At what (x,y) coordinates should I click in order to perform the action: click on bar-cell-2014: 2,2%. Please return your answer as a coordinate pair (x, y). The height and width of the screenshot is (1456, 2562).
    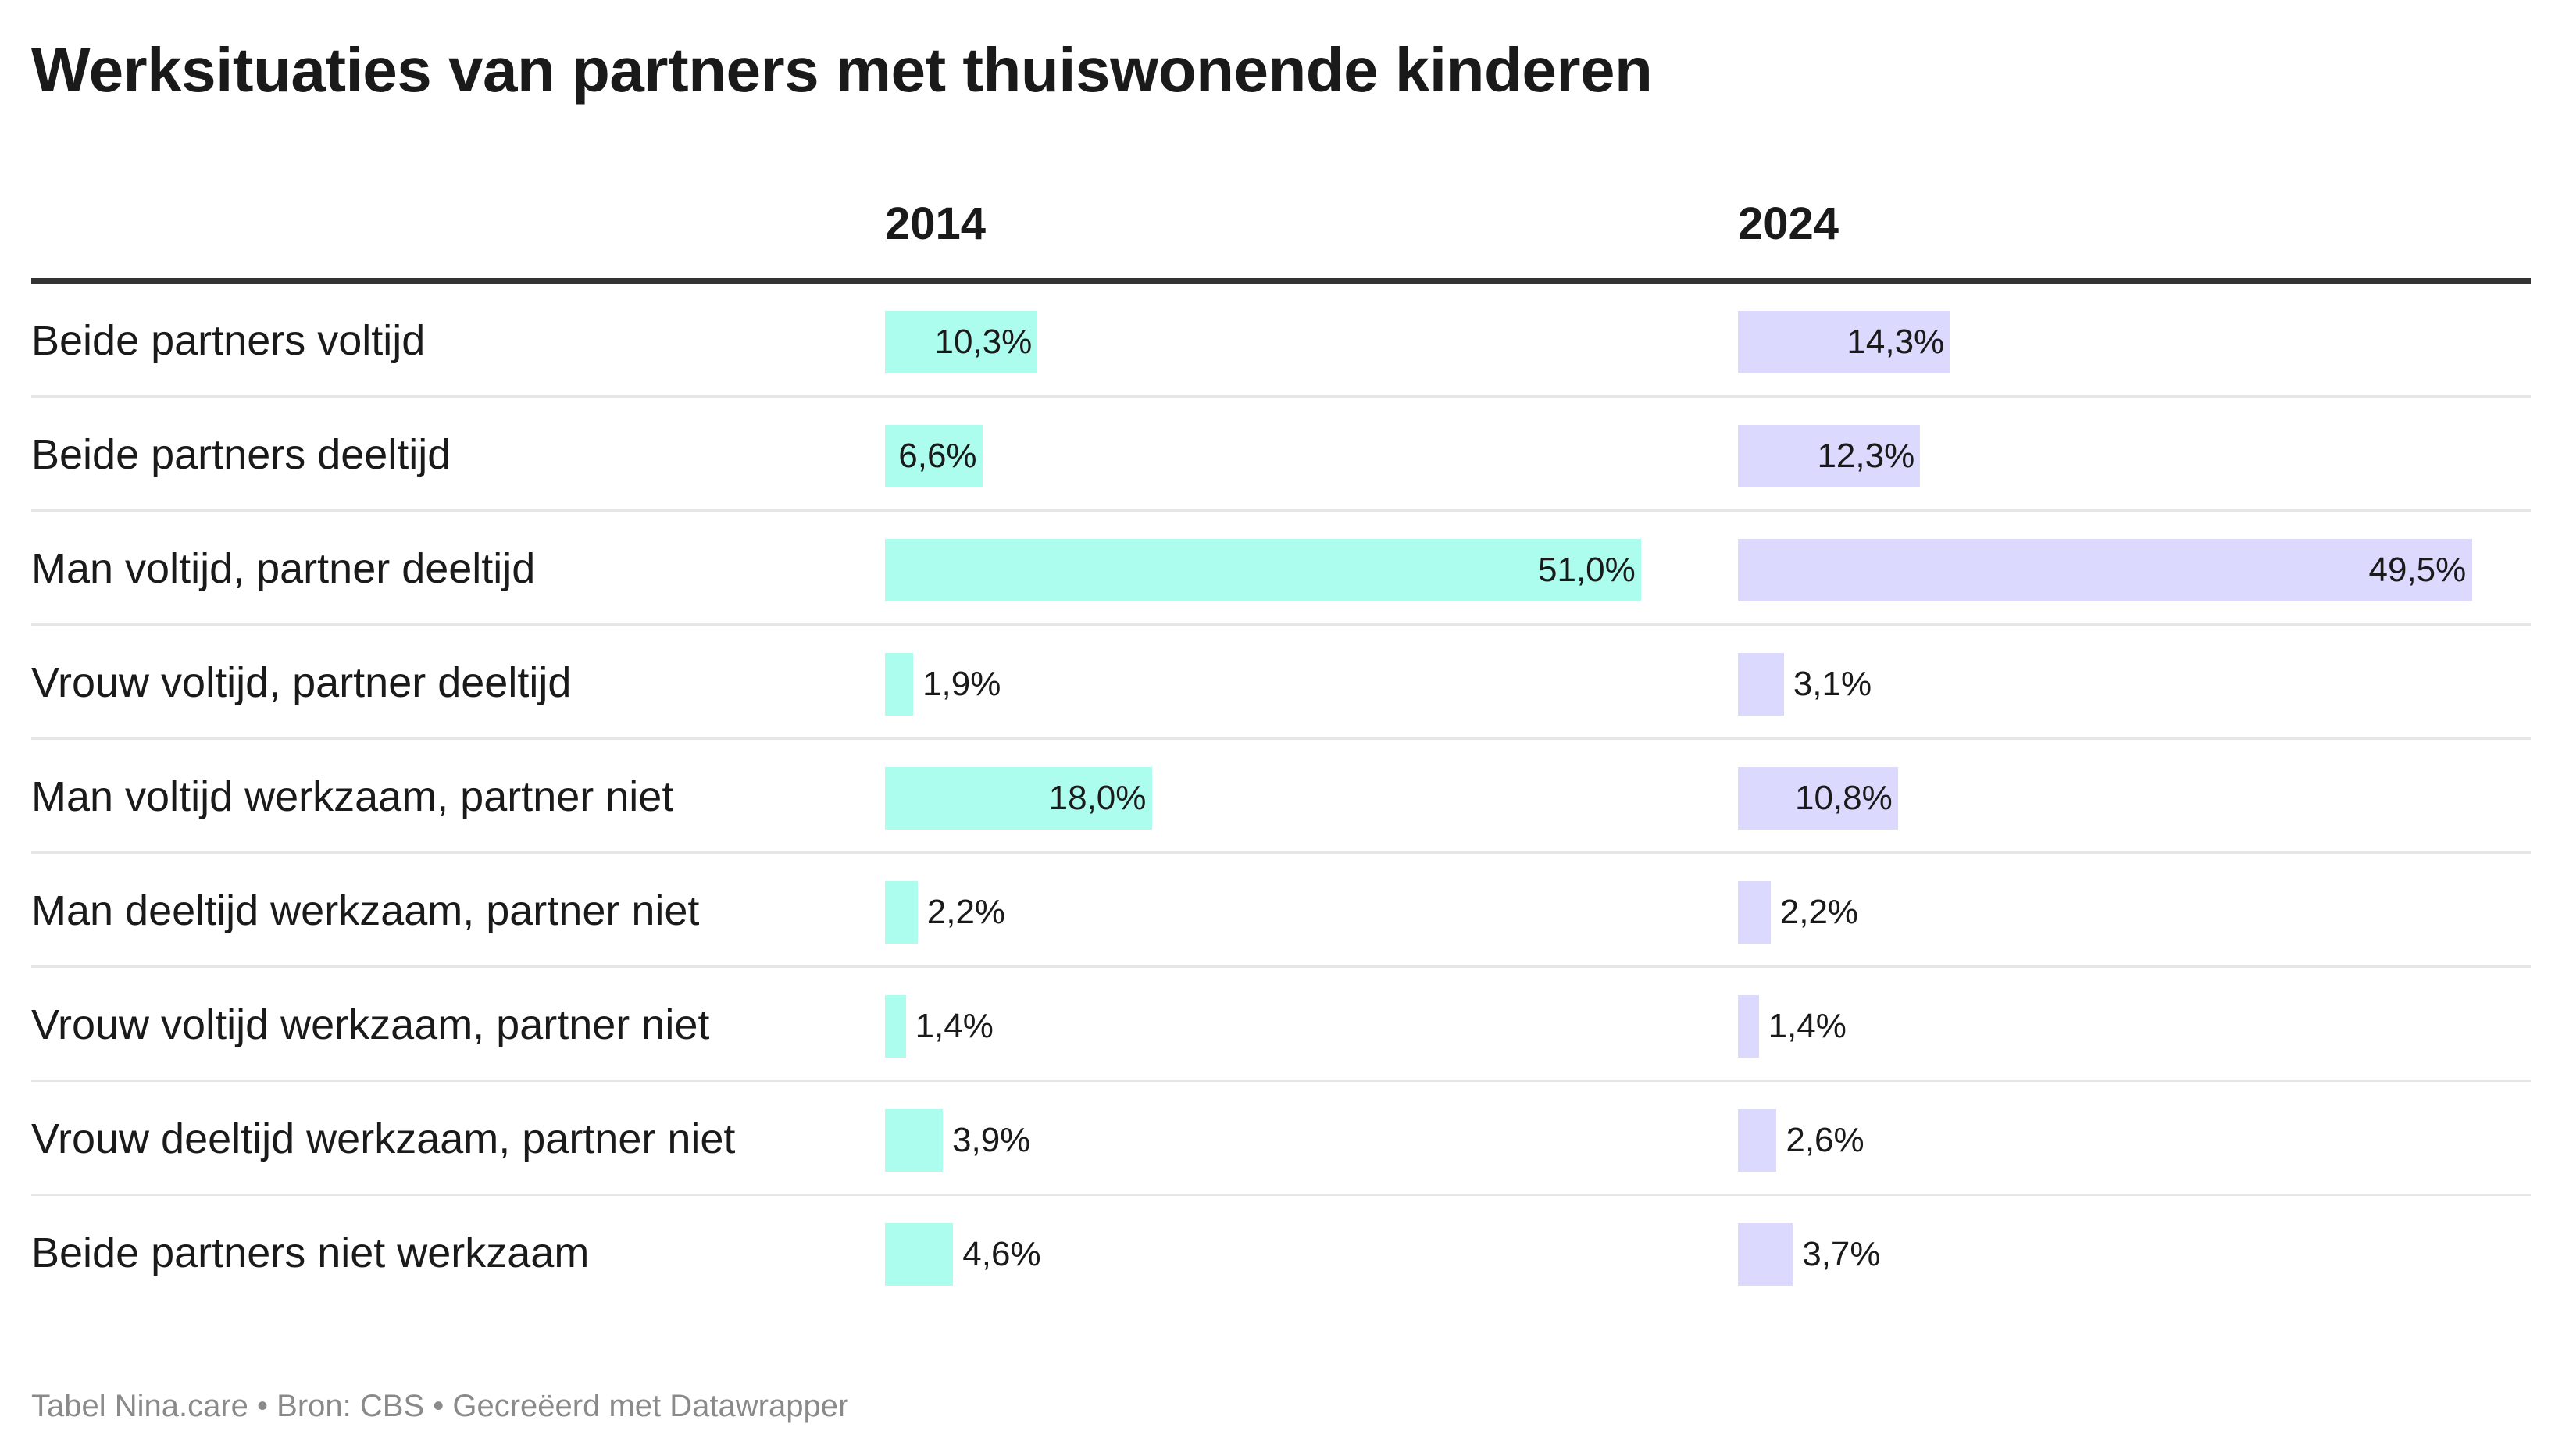
    Looking at the image, I should click on (1275, 911).